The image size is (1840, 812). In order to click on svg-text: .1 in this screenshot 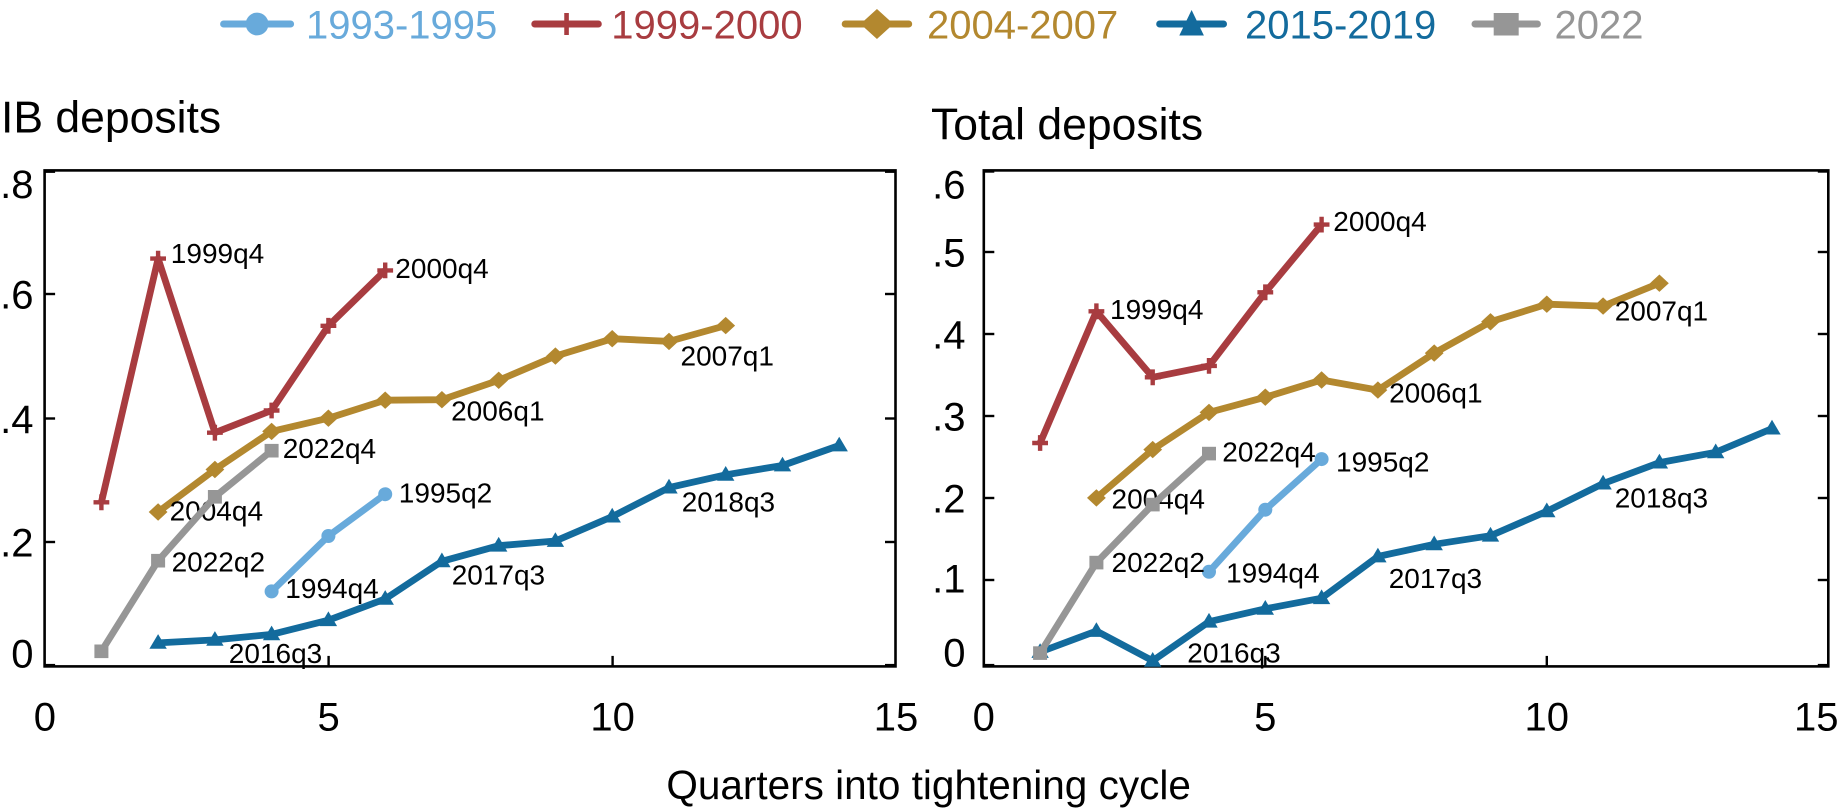, I will do `click(948, 579)`.